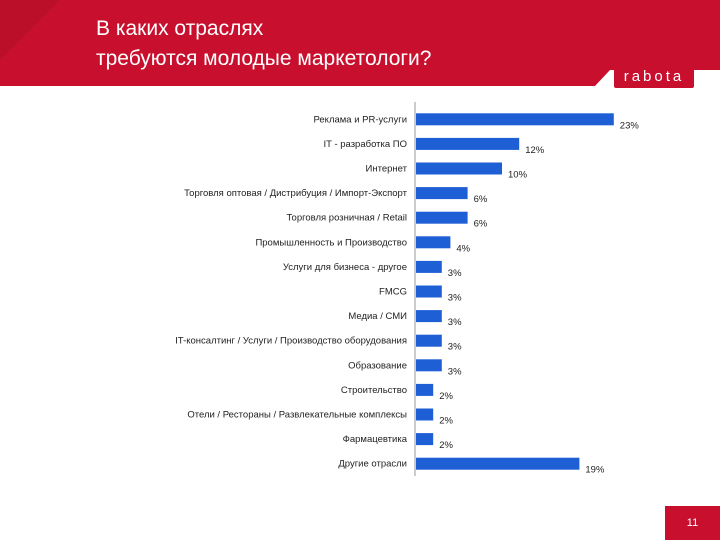 The image size is (720, 540). What do you see at coordinates (595, 470) in the screenshot?
I see `data-label: 19%` at bounding box center [595, 470].